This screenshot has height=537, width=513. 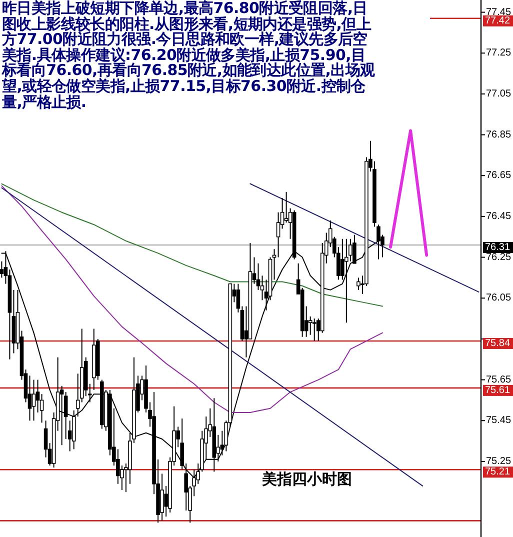 What do you see at coordinates (499, 216) in the screenshot?
I see `y-tick-label: 76.45` at bounding box center [499, 216].